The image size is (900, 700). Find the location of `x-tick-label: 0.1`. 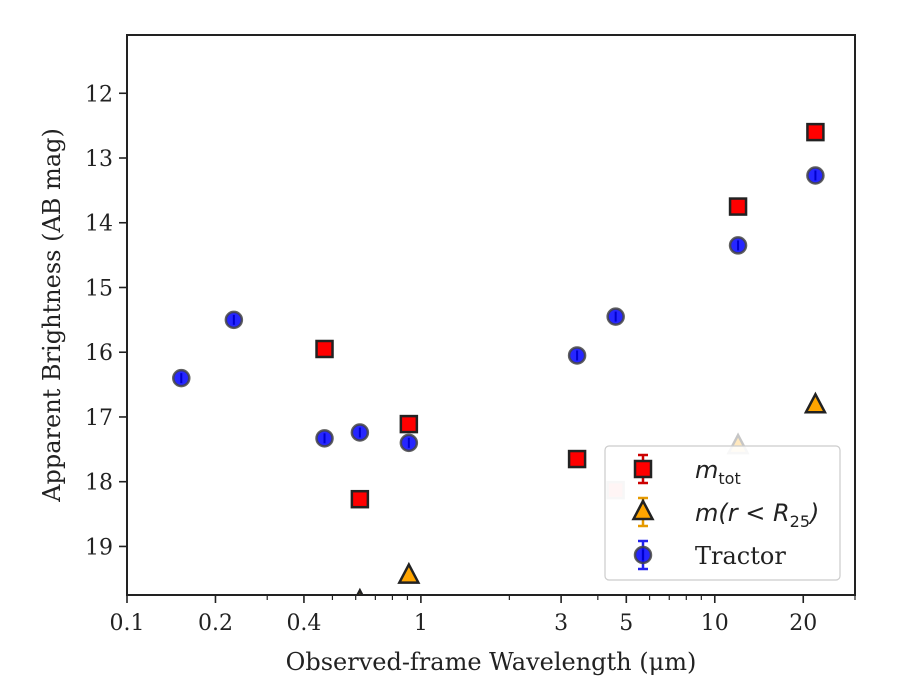

x-tick-label: 0.1 is located at coordinates (127, 623).